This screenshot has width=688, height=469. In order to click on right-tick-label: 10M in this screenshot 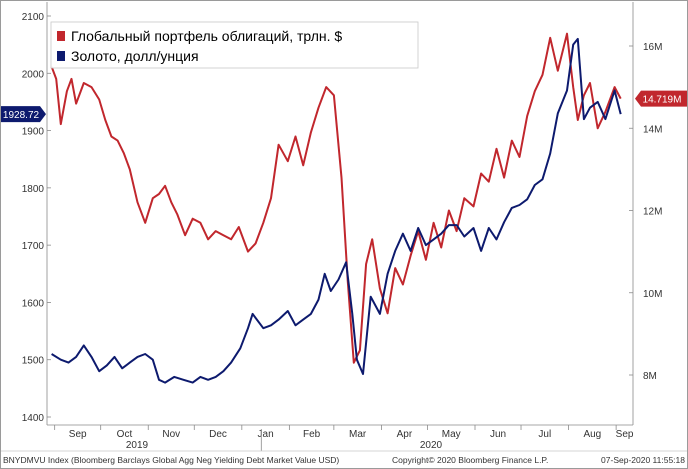, I will do `click(652, 294)`.